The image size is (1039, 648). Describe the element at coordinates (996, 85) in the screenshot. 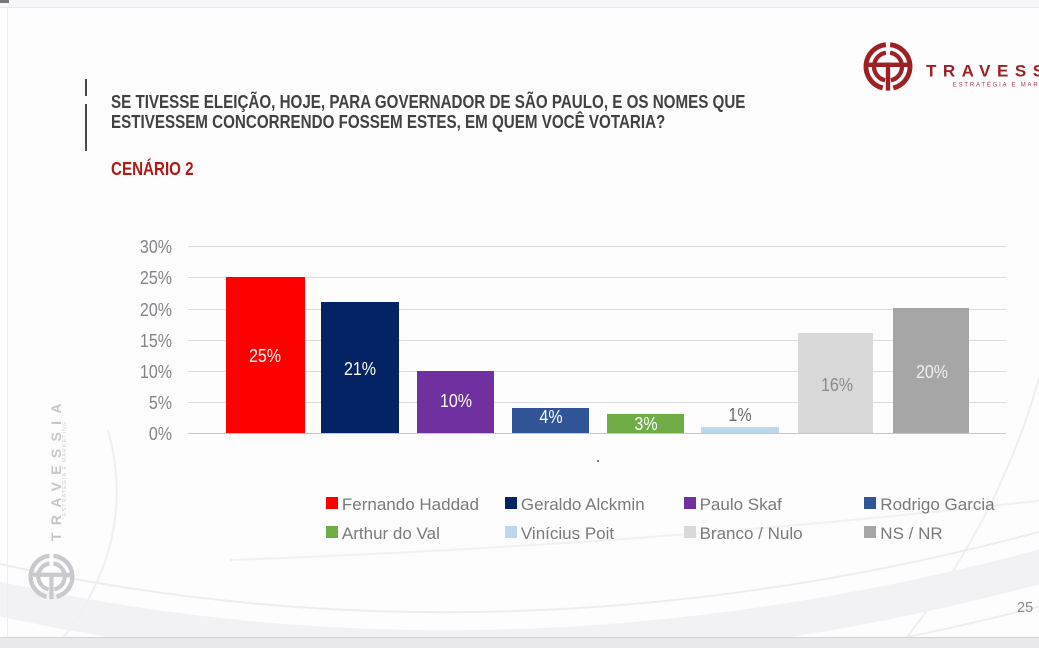

I see `svg-text: ESTRATÉGIA E MARKETING` at that location.